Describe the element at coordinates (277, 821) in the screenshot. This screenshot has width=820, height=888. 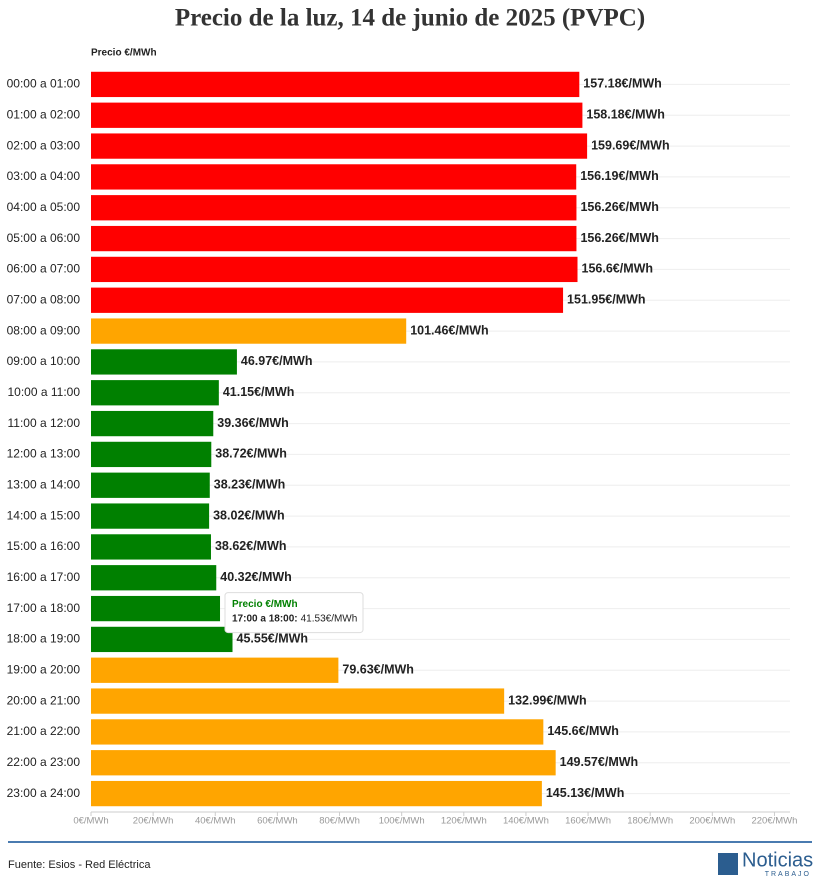
I see `x-tick-label: 60€/MWh` at that location.